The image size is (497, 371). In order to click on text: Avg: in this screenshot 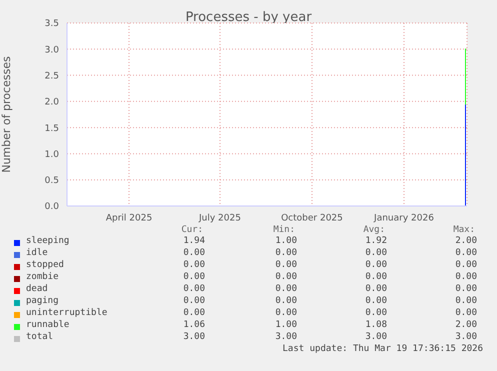, I will do `click(374, 230)`.